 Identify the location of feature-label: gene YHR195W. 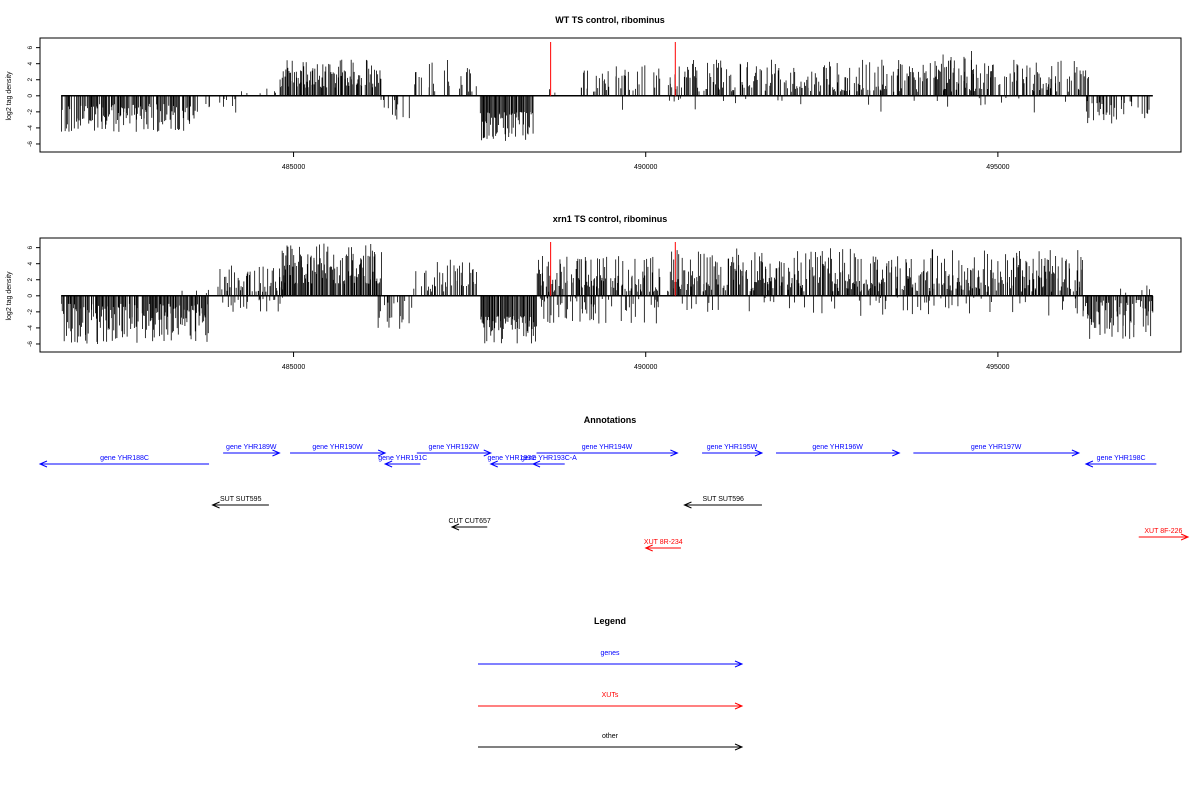
(732, 447).